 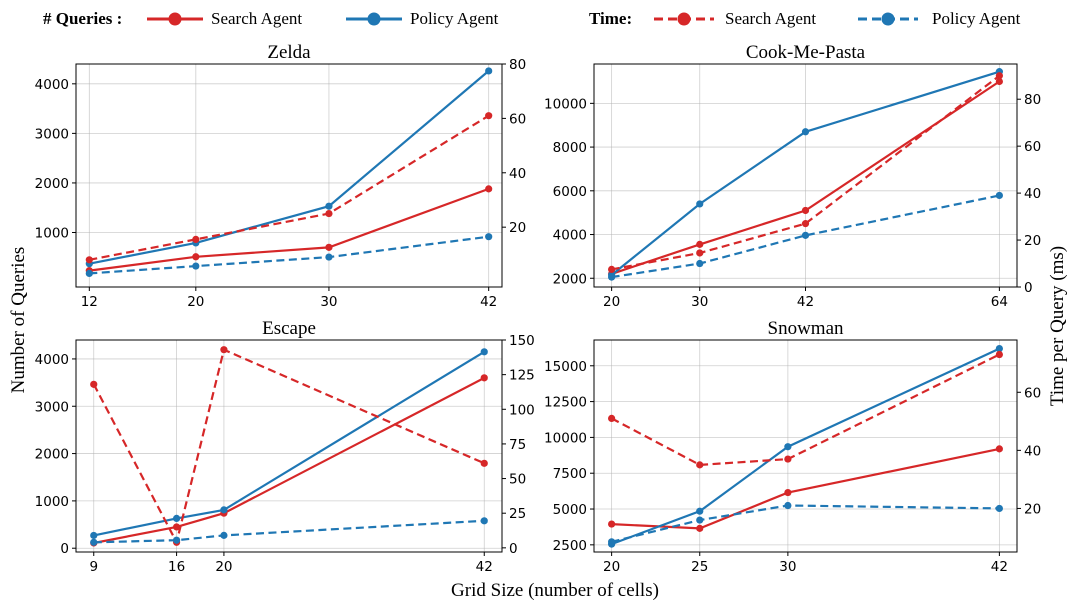 I want to click on legend-policy-time-label: Policy Agent, so click(x=976, y=18).